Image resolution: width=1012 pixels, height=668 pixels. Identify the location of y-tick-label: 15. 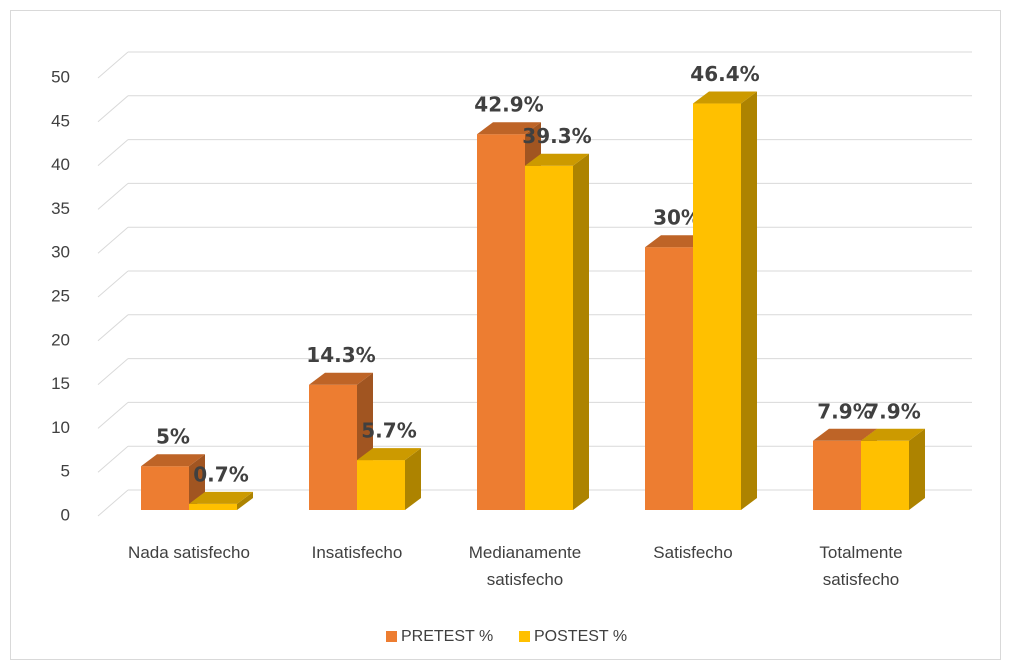
(60, 383).